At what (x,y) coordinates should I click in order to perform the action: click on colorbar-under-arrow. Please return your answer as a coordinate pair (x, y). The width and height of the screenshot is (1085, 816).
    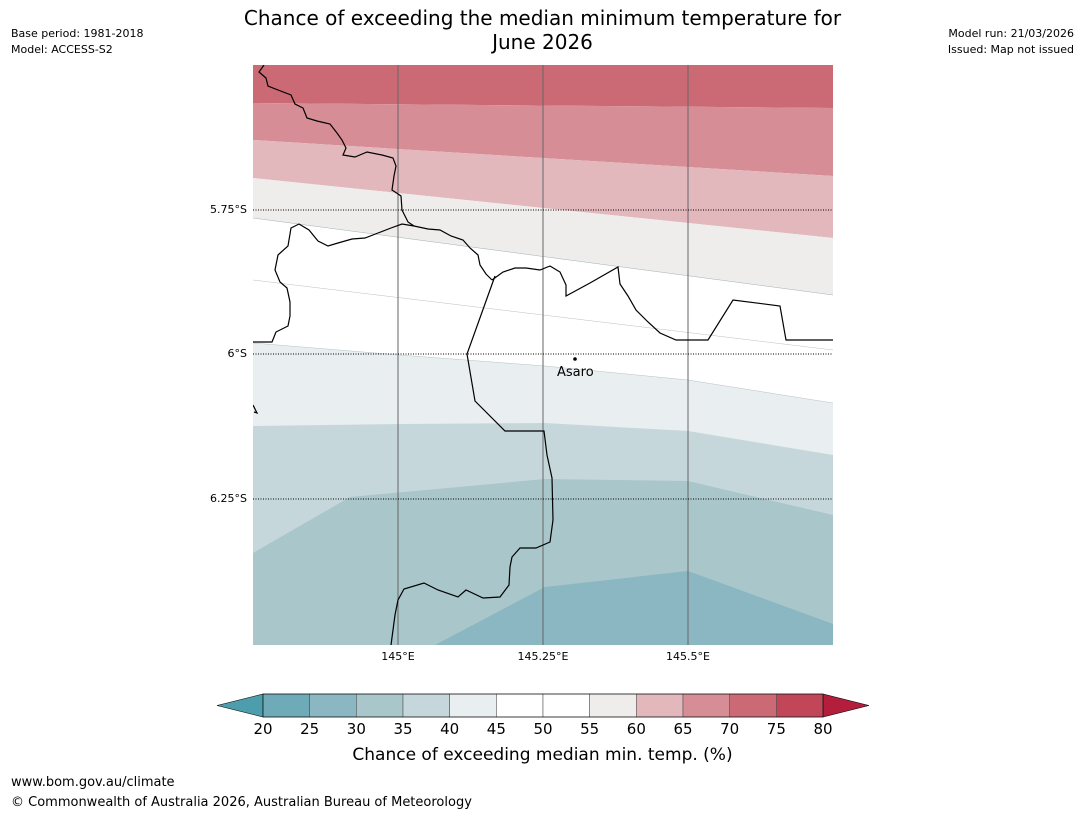
    Looking at the image, I should click on (240, 705).